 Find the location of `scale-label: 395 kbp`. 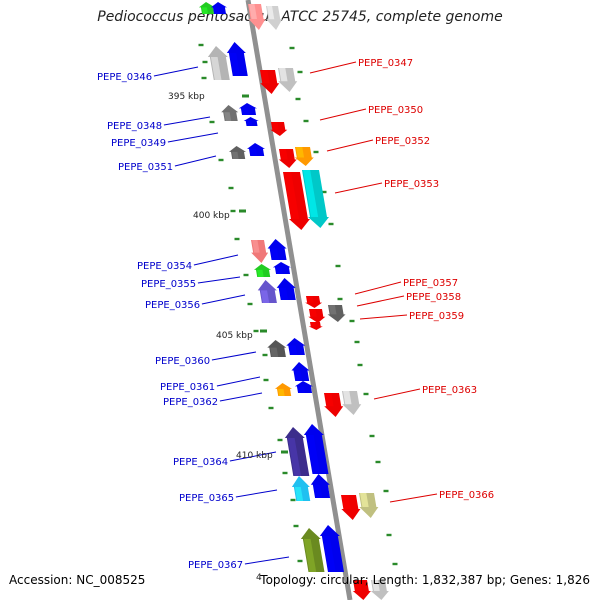

scale-label: 395 kbp is located at coordinates (186, 97).